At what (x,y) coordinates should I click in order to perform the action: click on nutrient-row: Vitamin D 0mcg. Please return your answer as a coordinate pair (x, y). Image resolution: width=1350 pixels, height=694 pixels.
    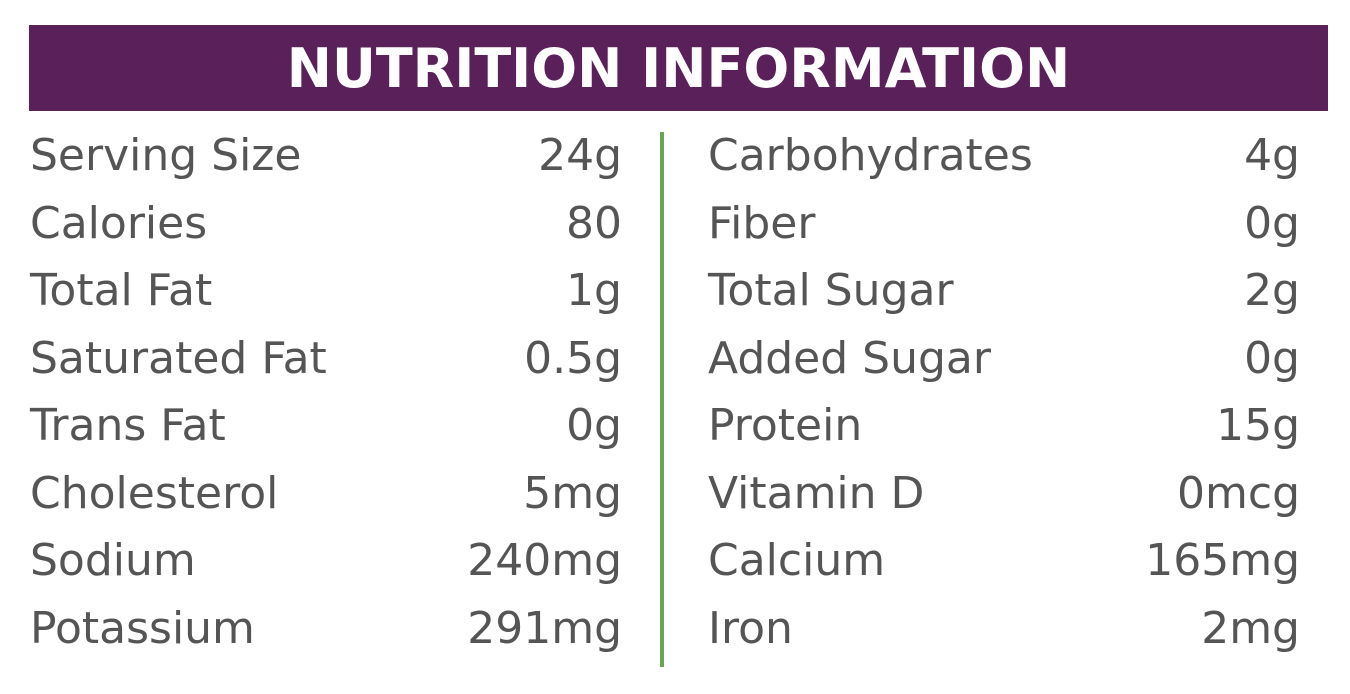
    Looking at the image, I should click on (1004, 494).